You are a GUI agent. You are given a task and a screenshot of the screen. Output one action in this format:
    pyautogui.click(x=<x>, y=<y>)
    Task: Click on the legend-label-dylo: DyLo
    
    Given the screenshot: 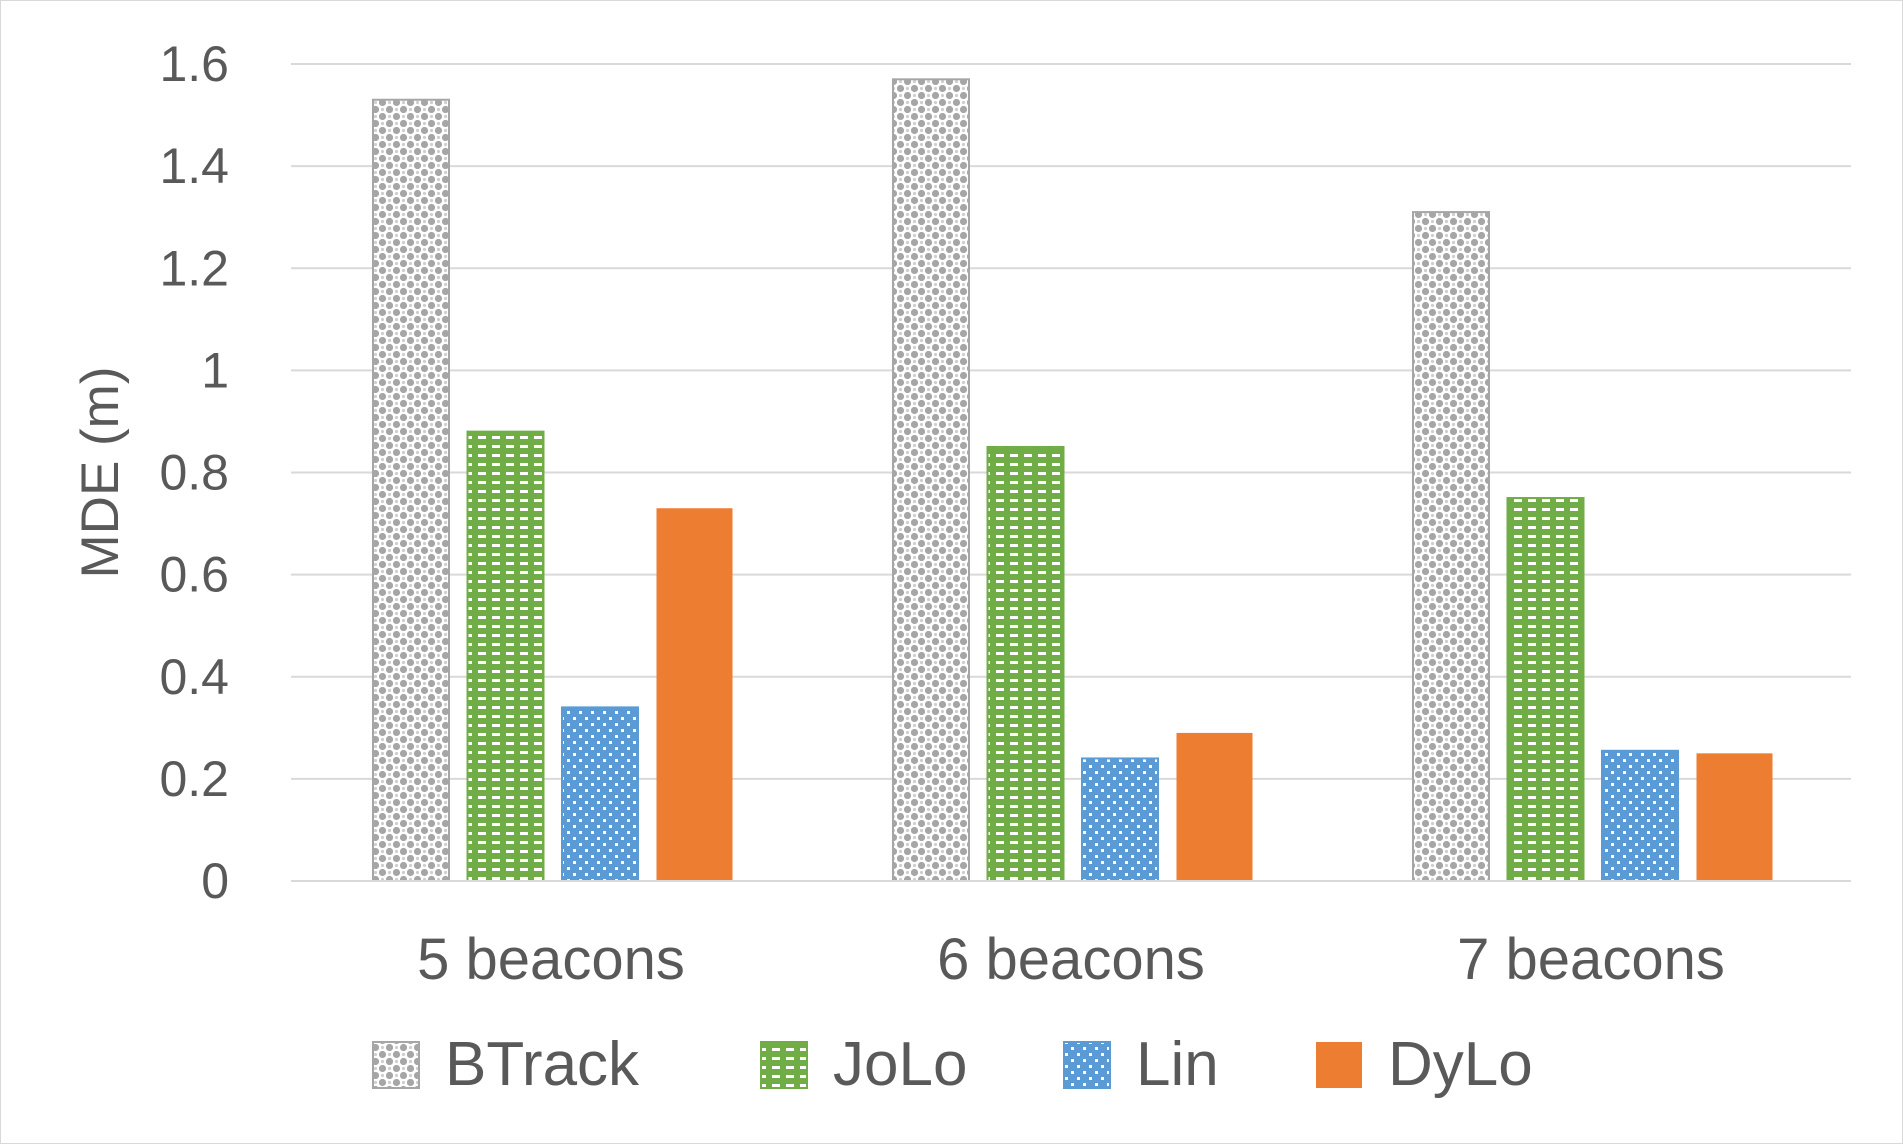 What is the action you would take?
    pyautogui.click(x=1460, y=1064)
    